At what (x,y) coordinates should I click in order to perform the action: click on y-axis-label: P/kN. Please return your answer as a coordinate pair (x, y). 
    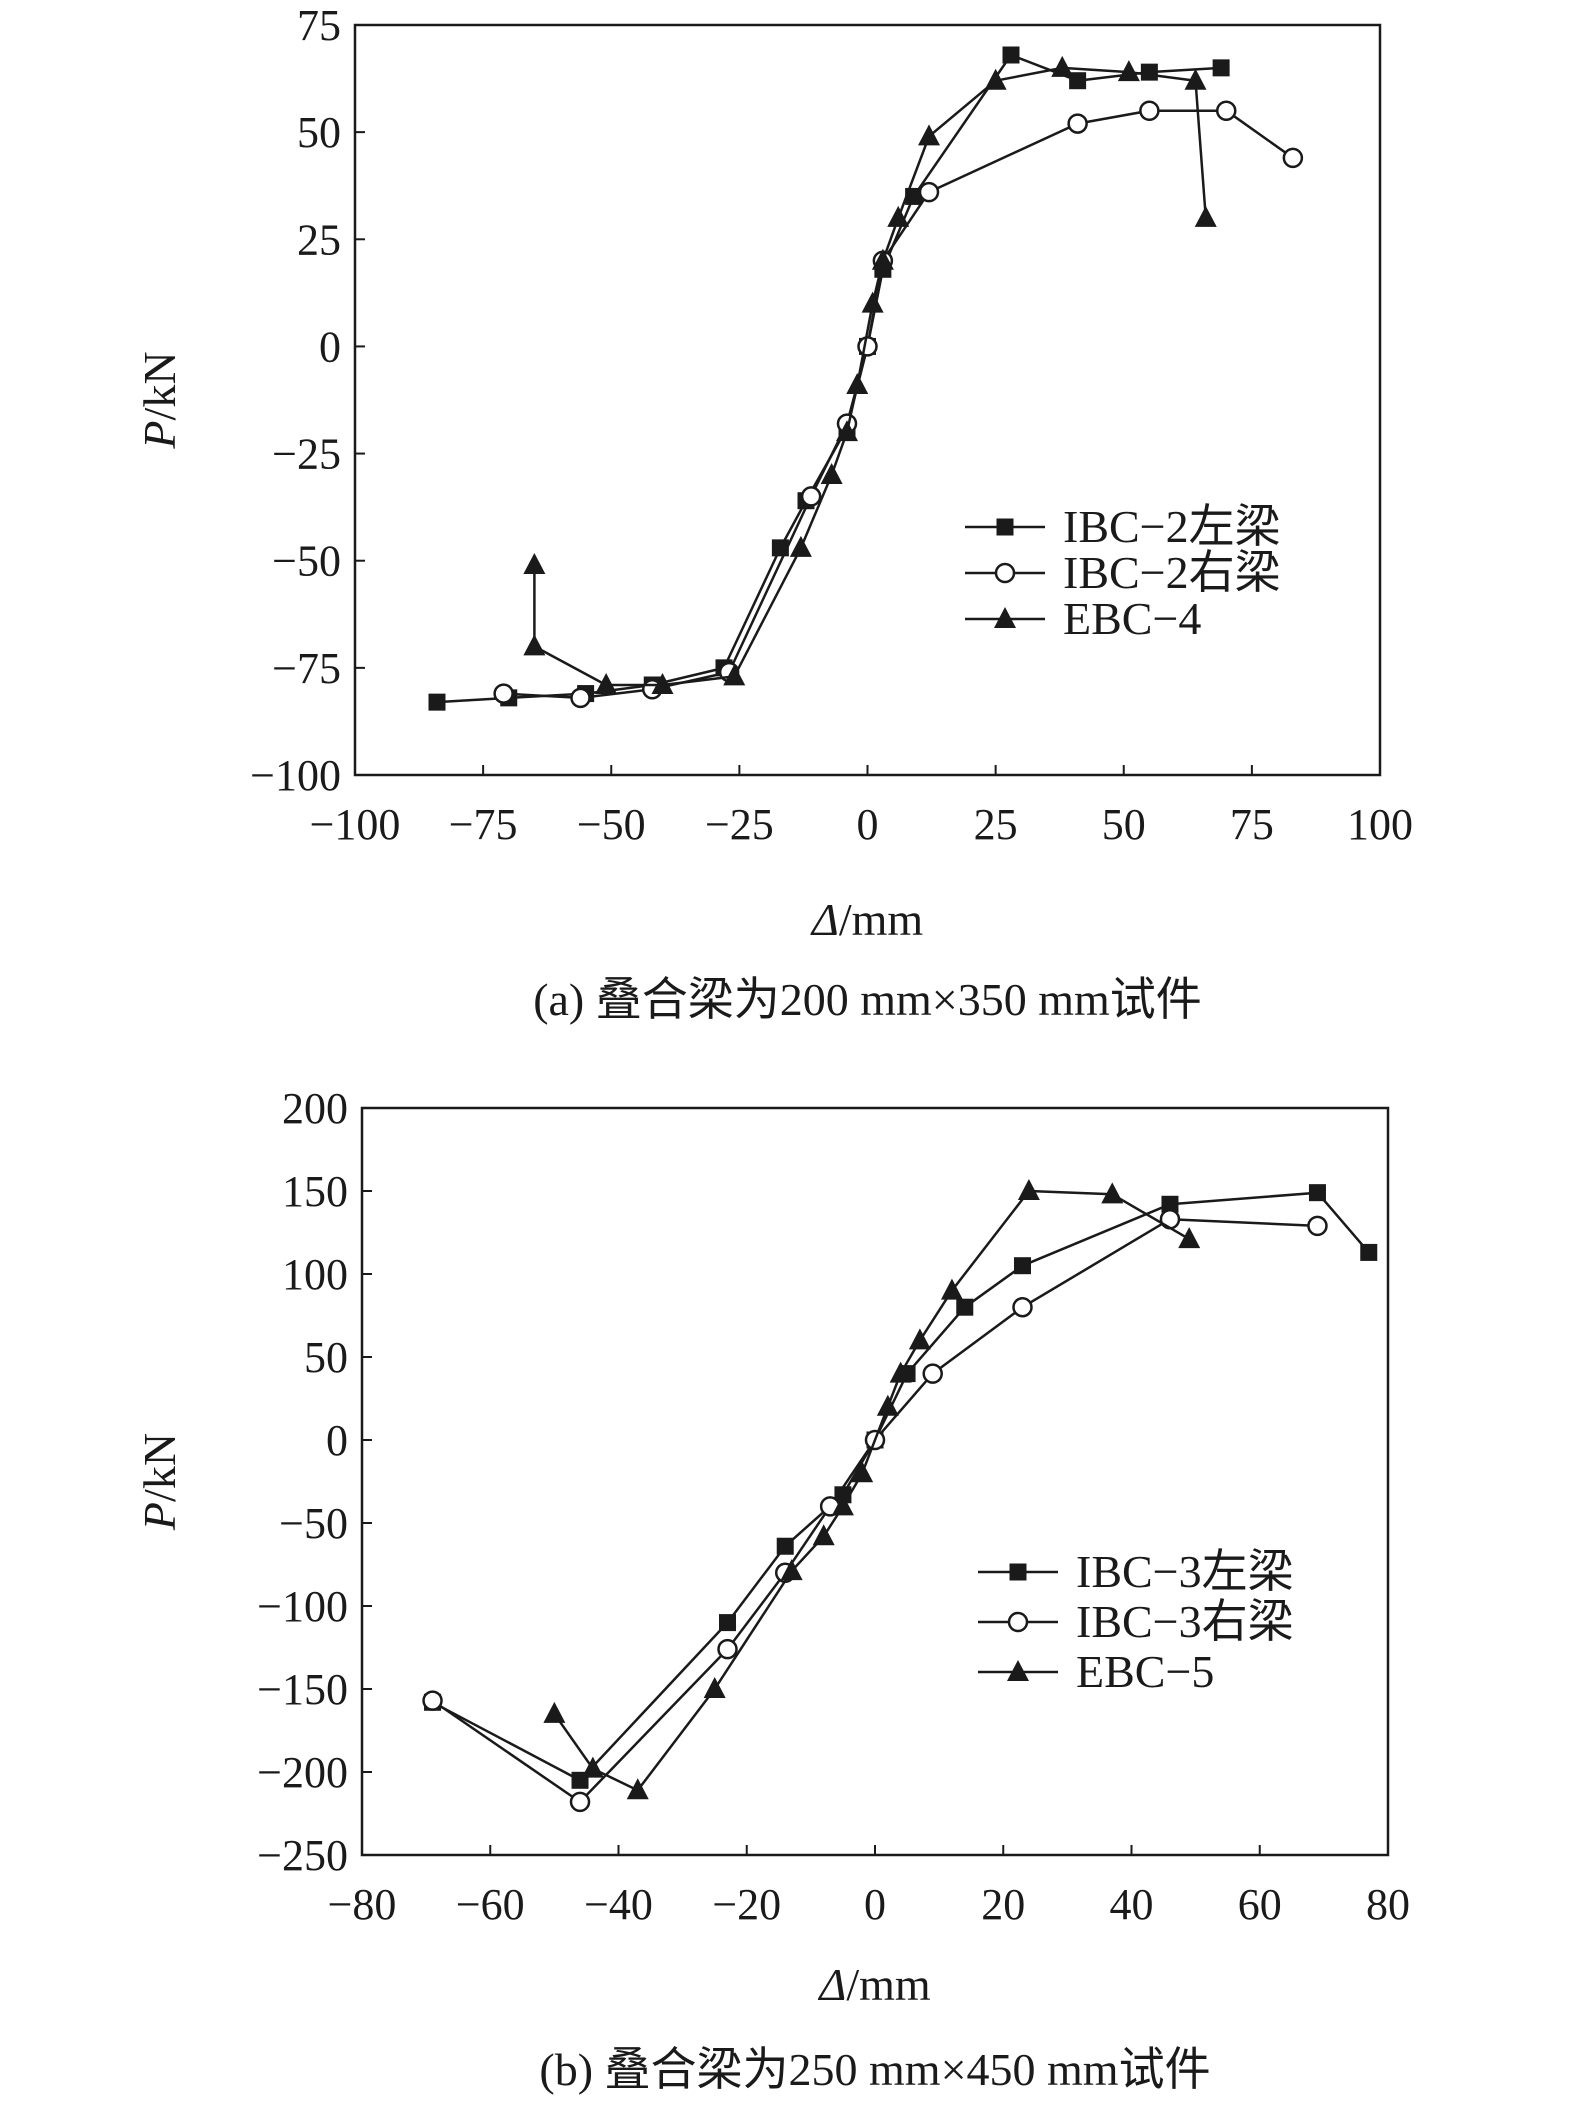
    Looking at the image, I should click on (159, 1482).